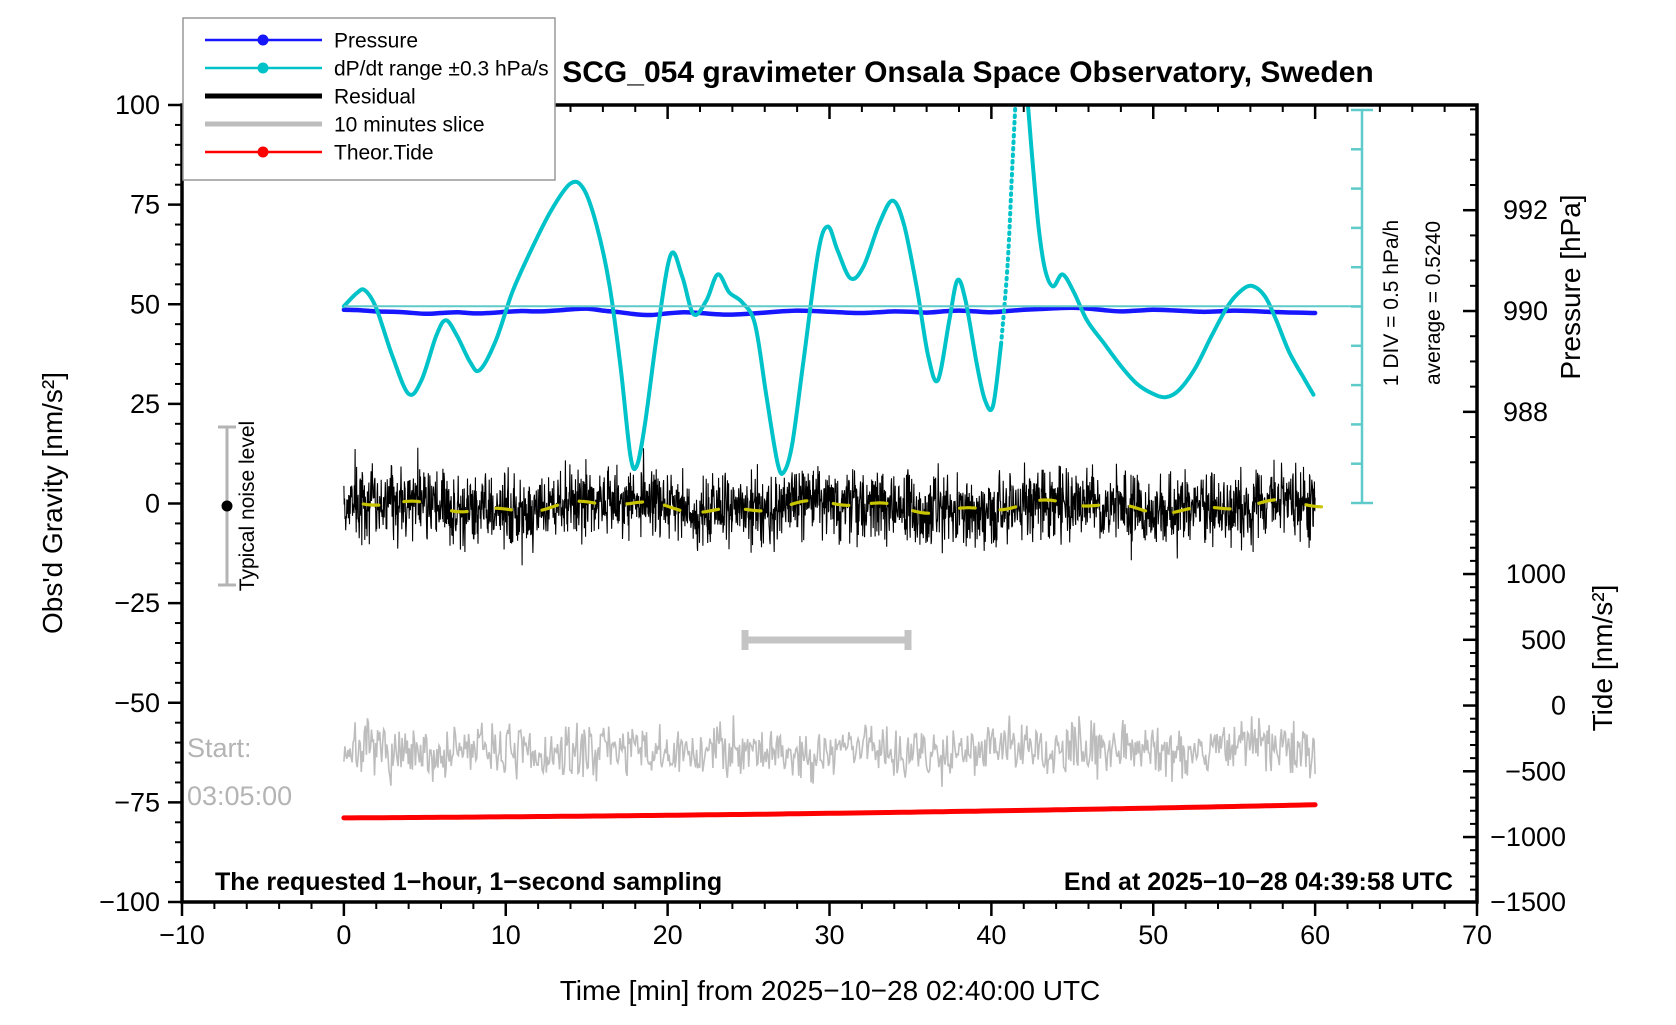  What do you see at coordinates (1433, 303) in the screenshot?
I see `ruler-average-label: average = 0.5240` at bounding box center [1433, 303].